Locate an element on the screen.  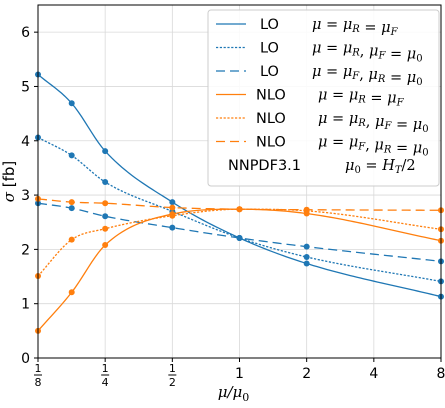
x-tick-label-denominator: 2 is located at coordinates (172, 382).